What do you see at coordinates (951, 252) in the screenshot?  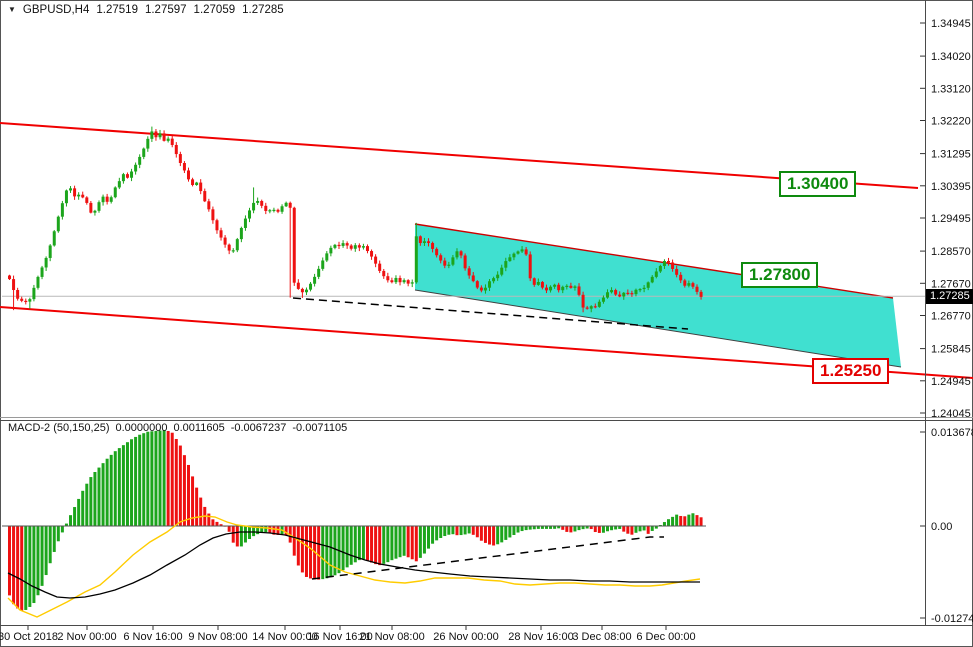 I see `svg-text: 1.28570` at bounding box center [951, 252].